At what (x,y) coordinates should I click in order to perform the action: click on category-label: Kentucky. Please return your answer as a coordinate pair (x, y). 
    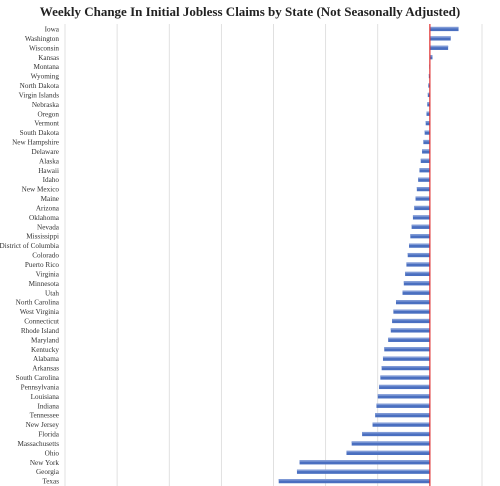
    Looking at the image, I should click on (45, 350).